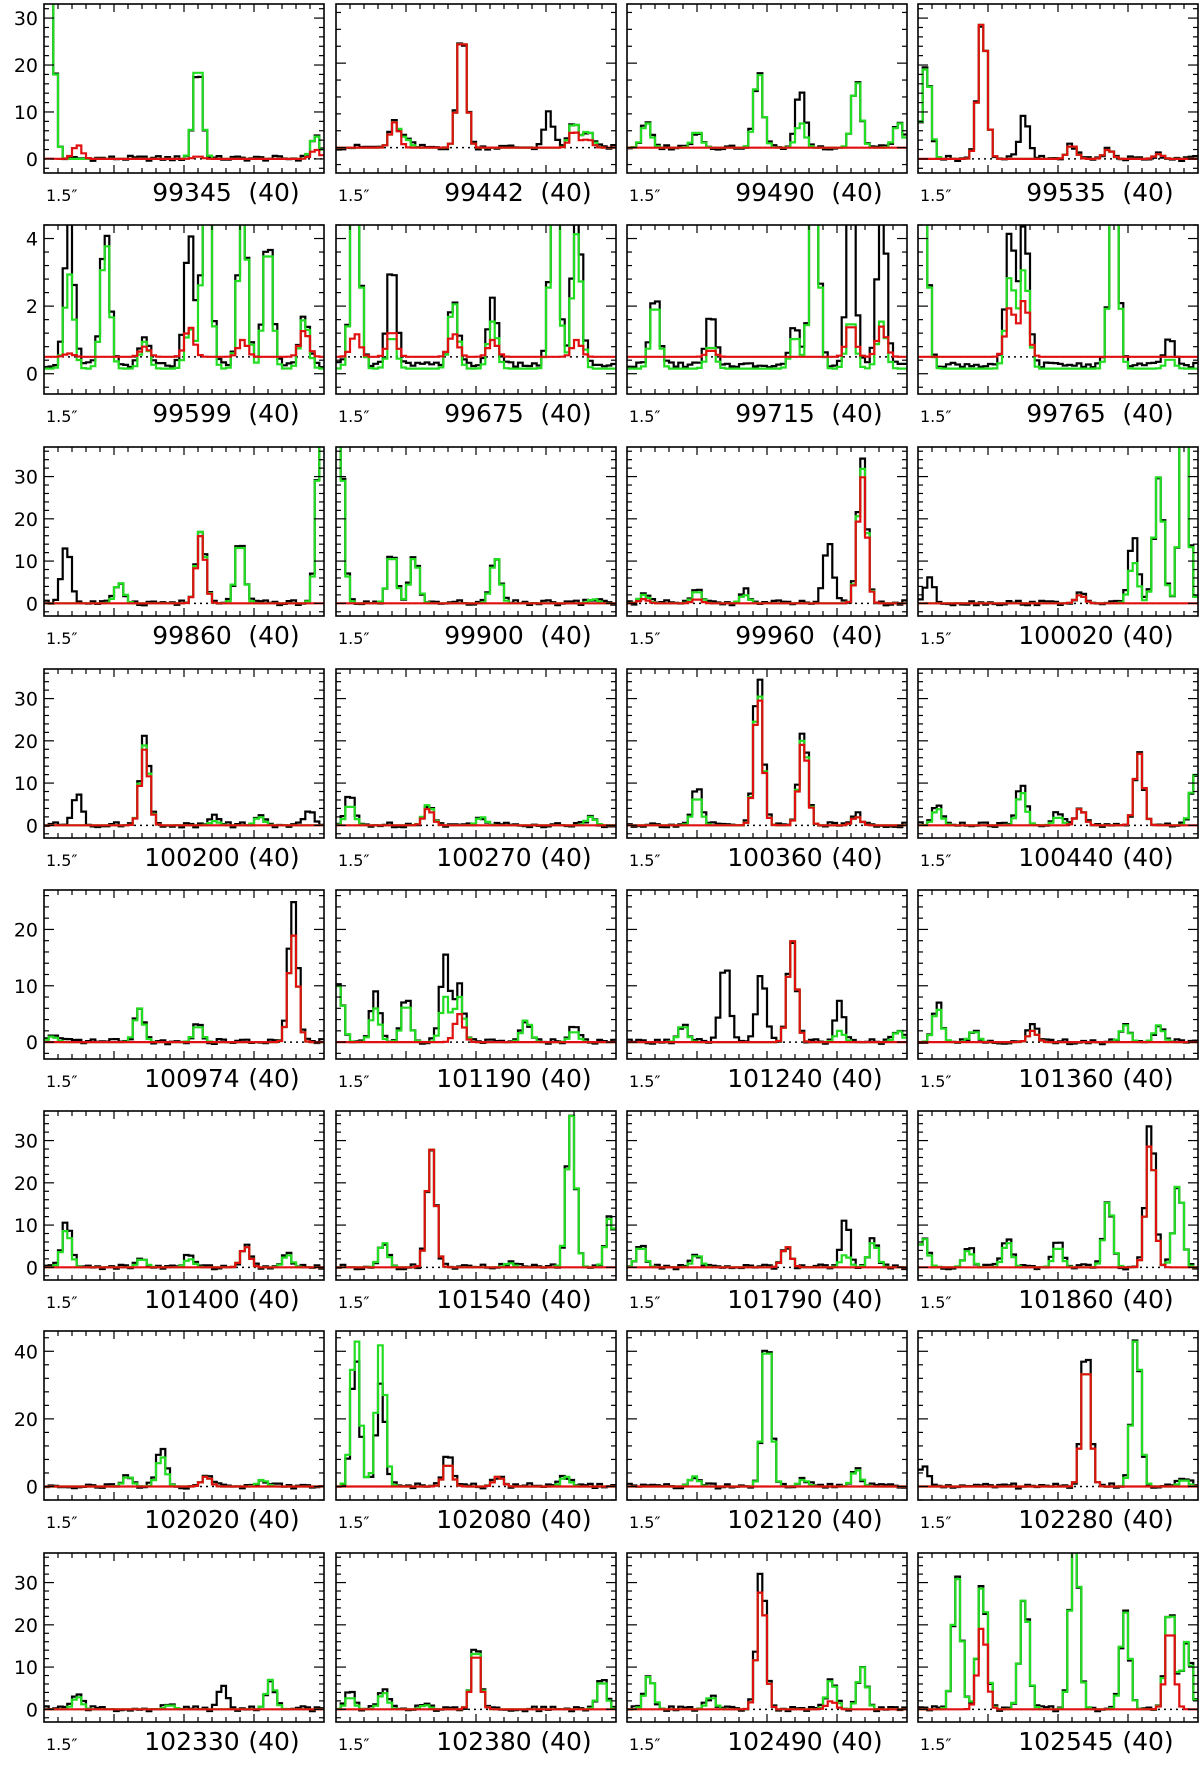 Image resolution: width=1200 pixels, height=1776 pixels. Describe the element at coordinates (175, 326) in the screenshot. I see `spectrum-panel-99599: 0 2 4 1.5″ 99599 (40)` at that location.